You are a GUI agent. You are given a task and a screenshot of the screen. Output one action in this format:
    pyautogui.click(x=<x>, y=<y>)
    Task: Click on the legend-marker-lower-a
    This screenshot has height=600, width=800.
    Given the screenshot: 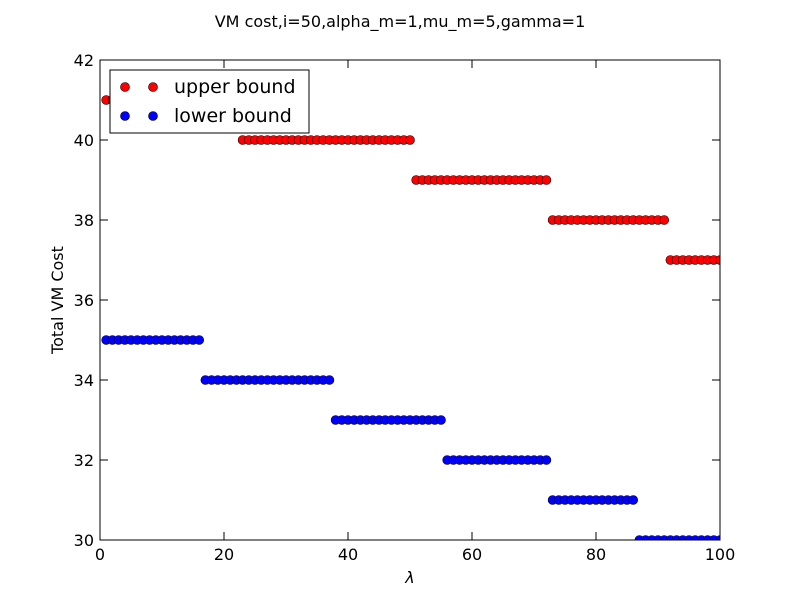 What is the action you would take?
    pyautogui.click(x=125, y=116)
    